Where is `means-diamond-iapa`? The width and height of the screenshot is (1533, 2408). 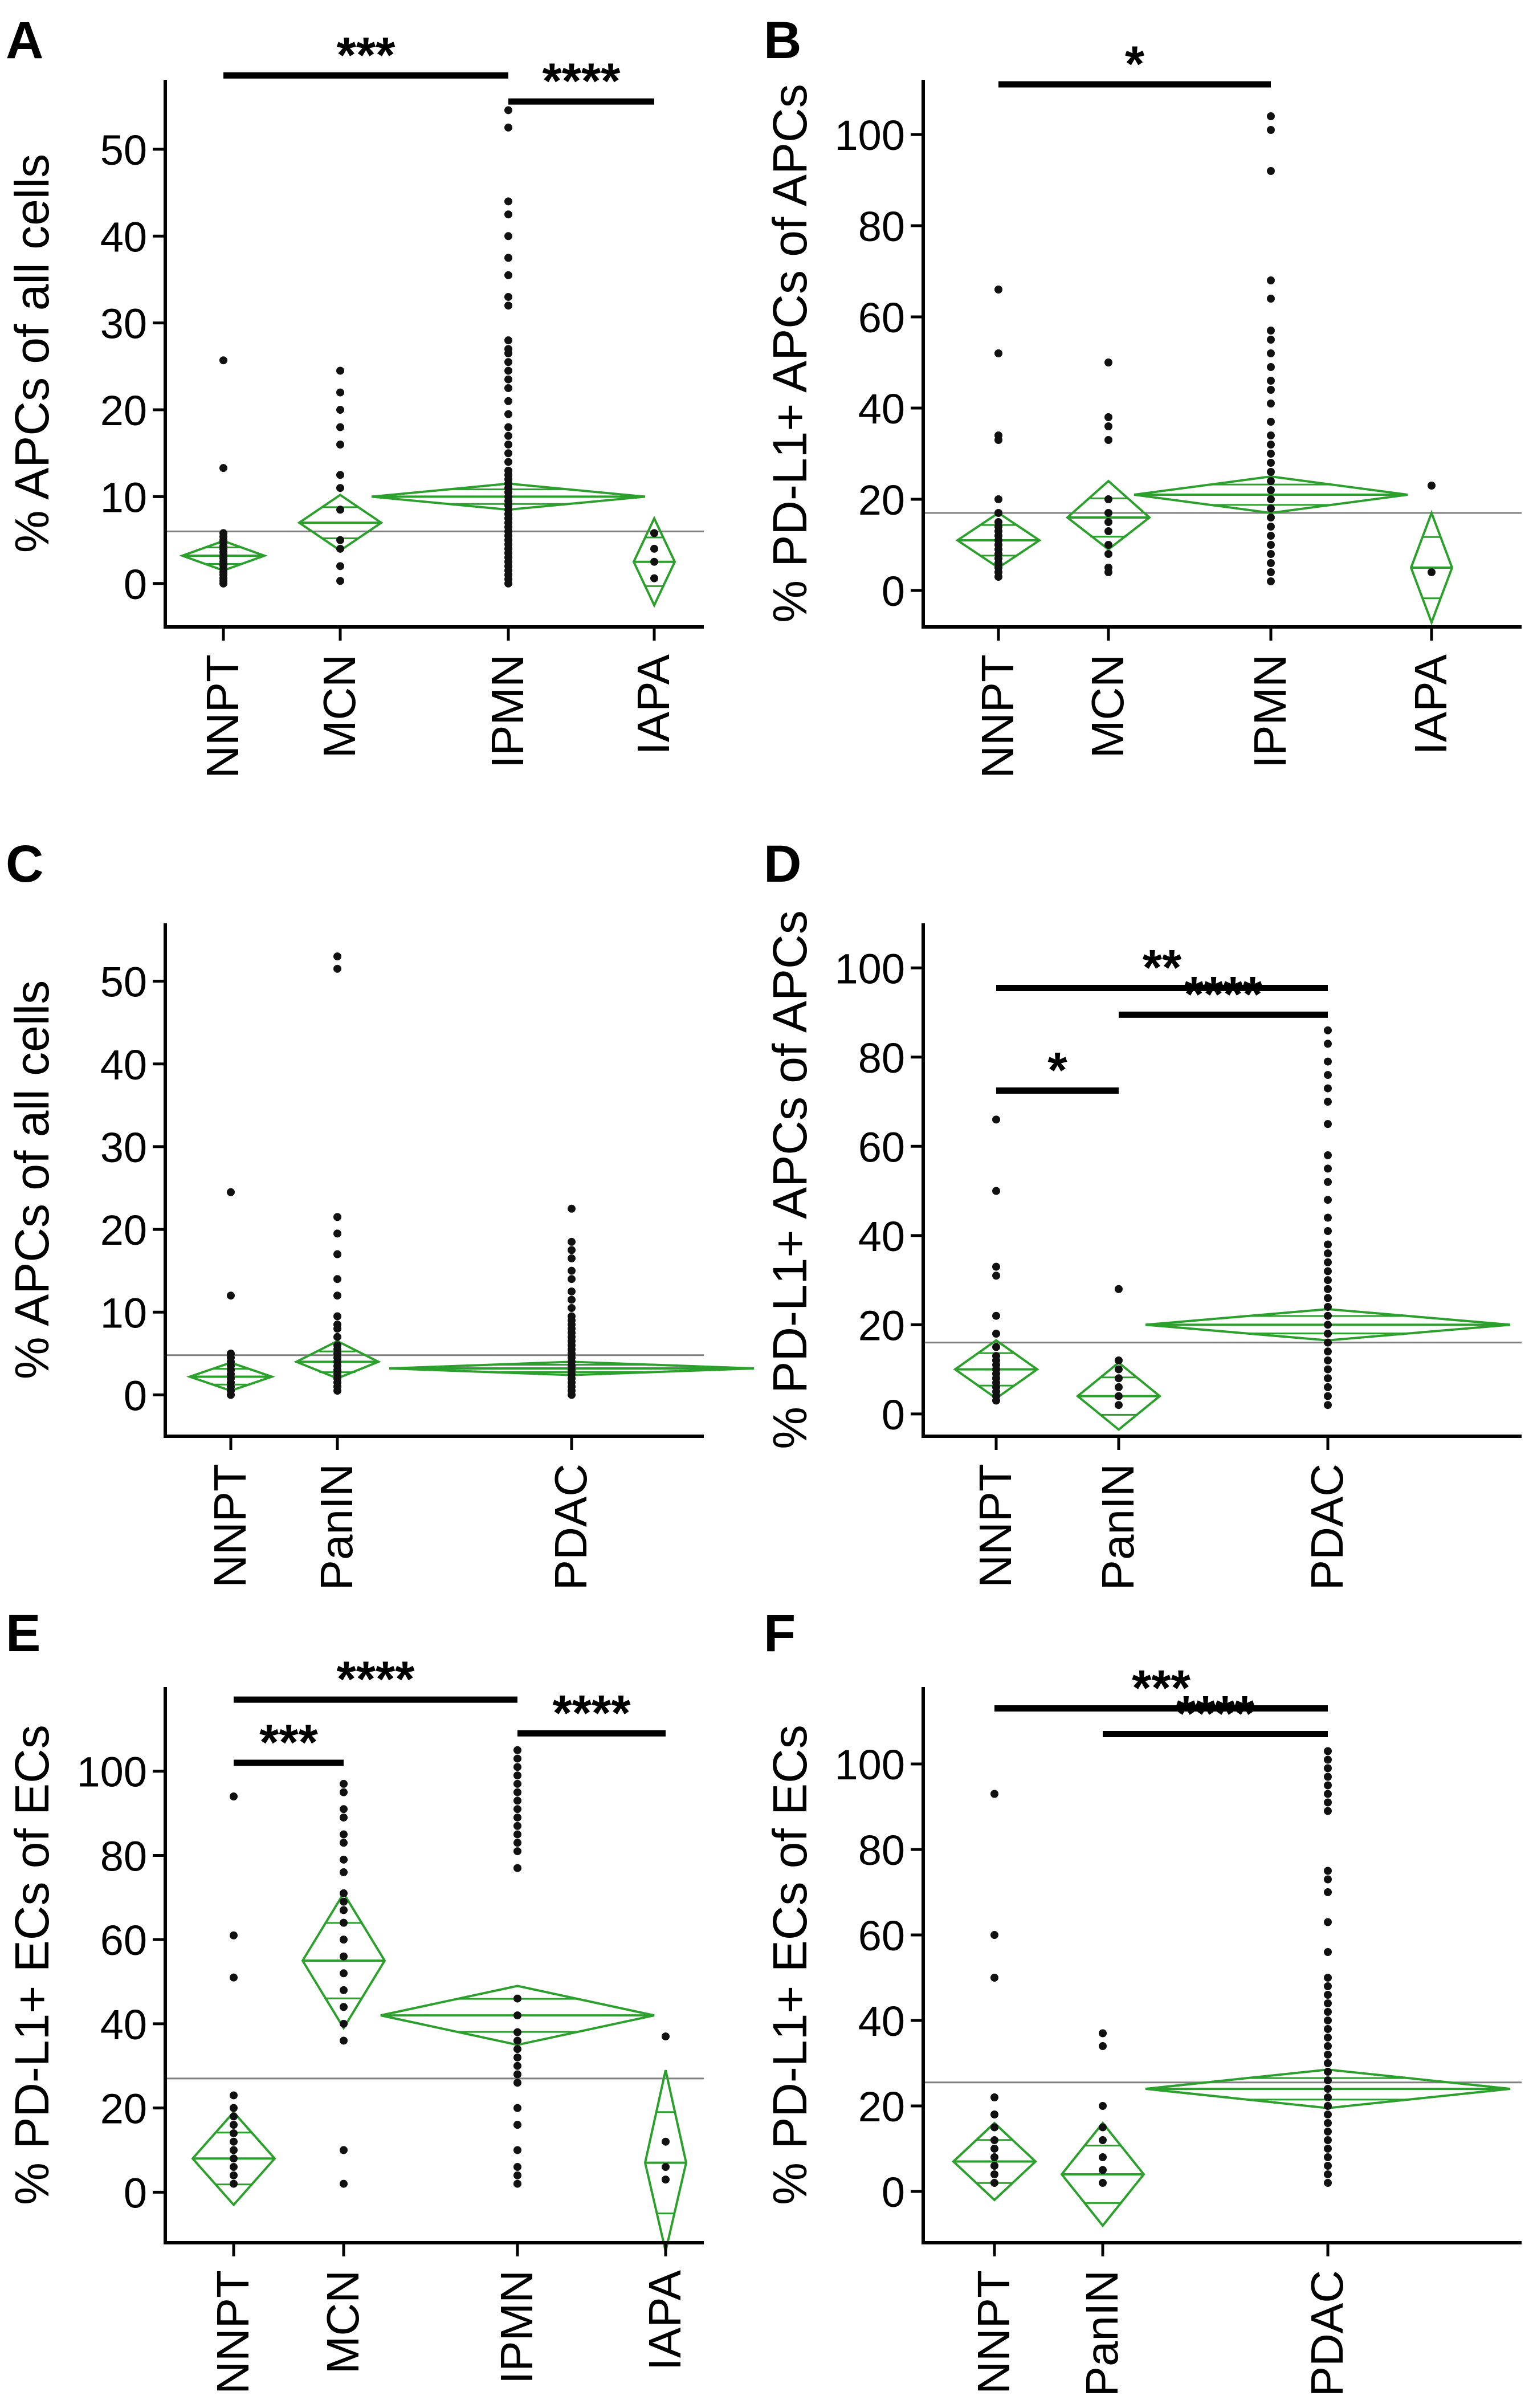 means-diamond-iapa is located at coordinates (1431, 568).